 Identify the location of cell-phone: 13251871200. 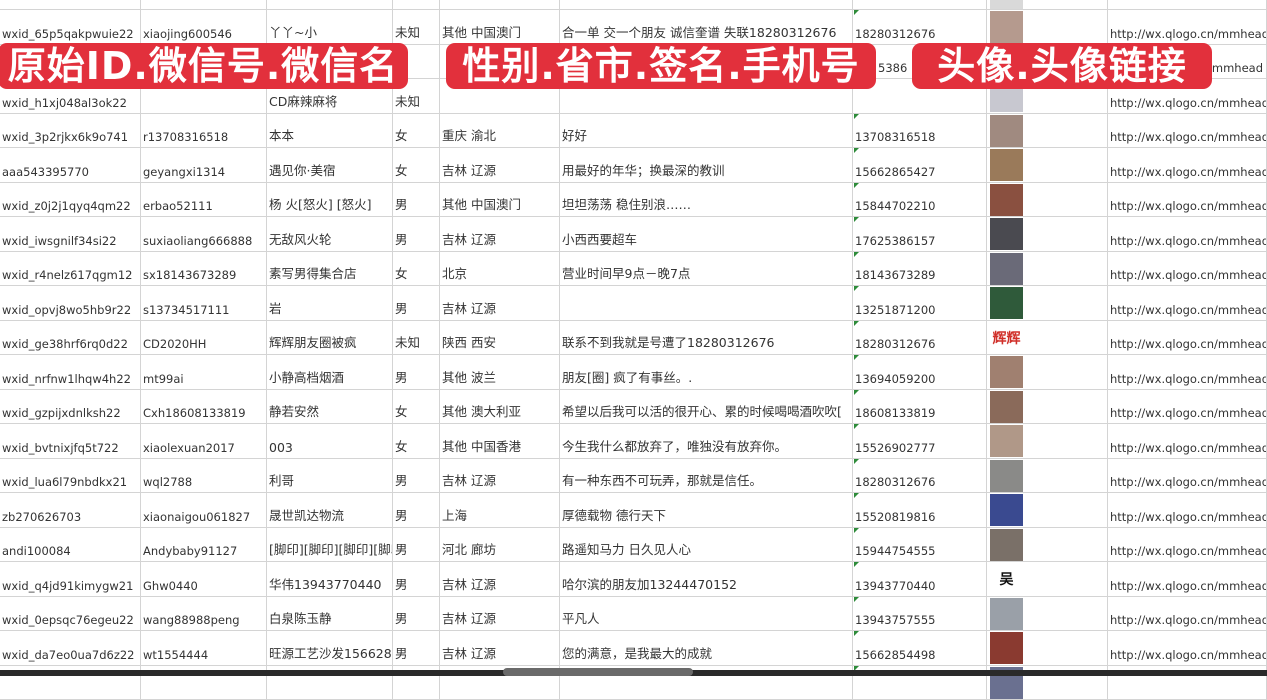
(920, 303).